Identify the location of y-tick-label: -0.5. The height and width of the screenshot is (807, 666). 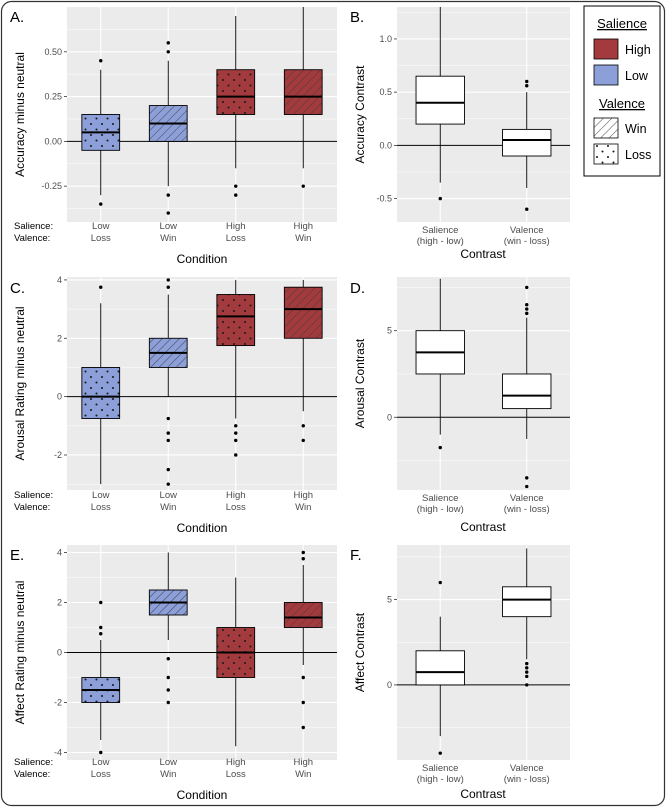
(384, 199).